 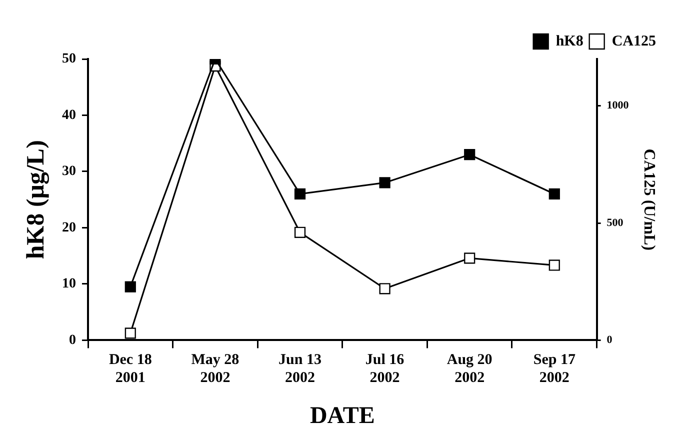 What do you see at coordinates (69, 228) in the screenshot?
I see `y-tick-label: 20` at bounding box center [69, 228].